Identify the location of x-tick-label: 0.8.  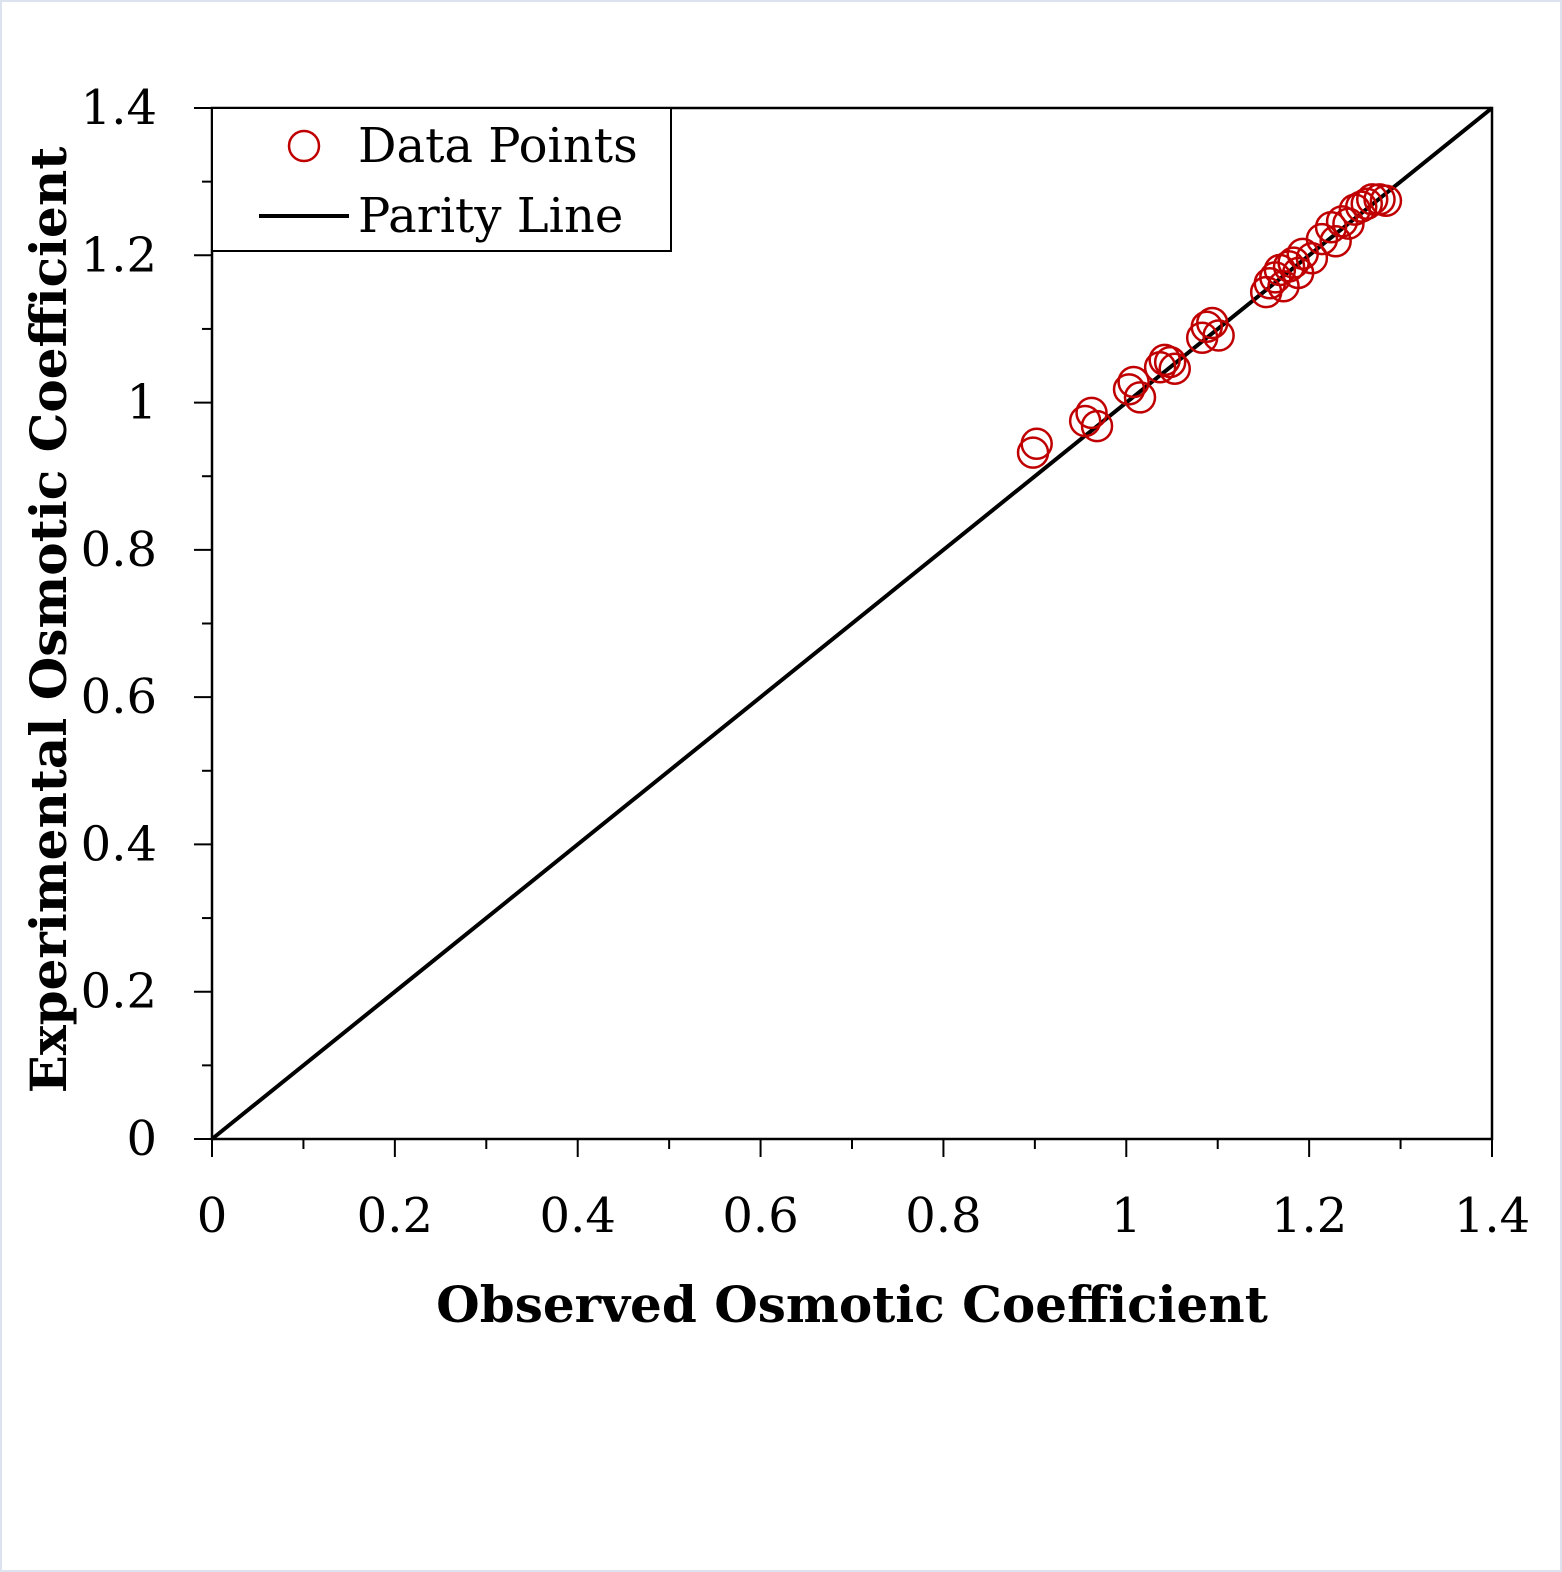
(943, 1216).